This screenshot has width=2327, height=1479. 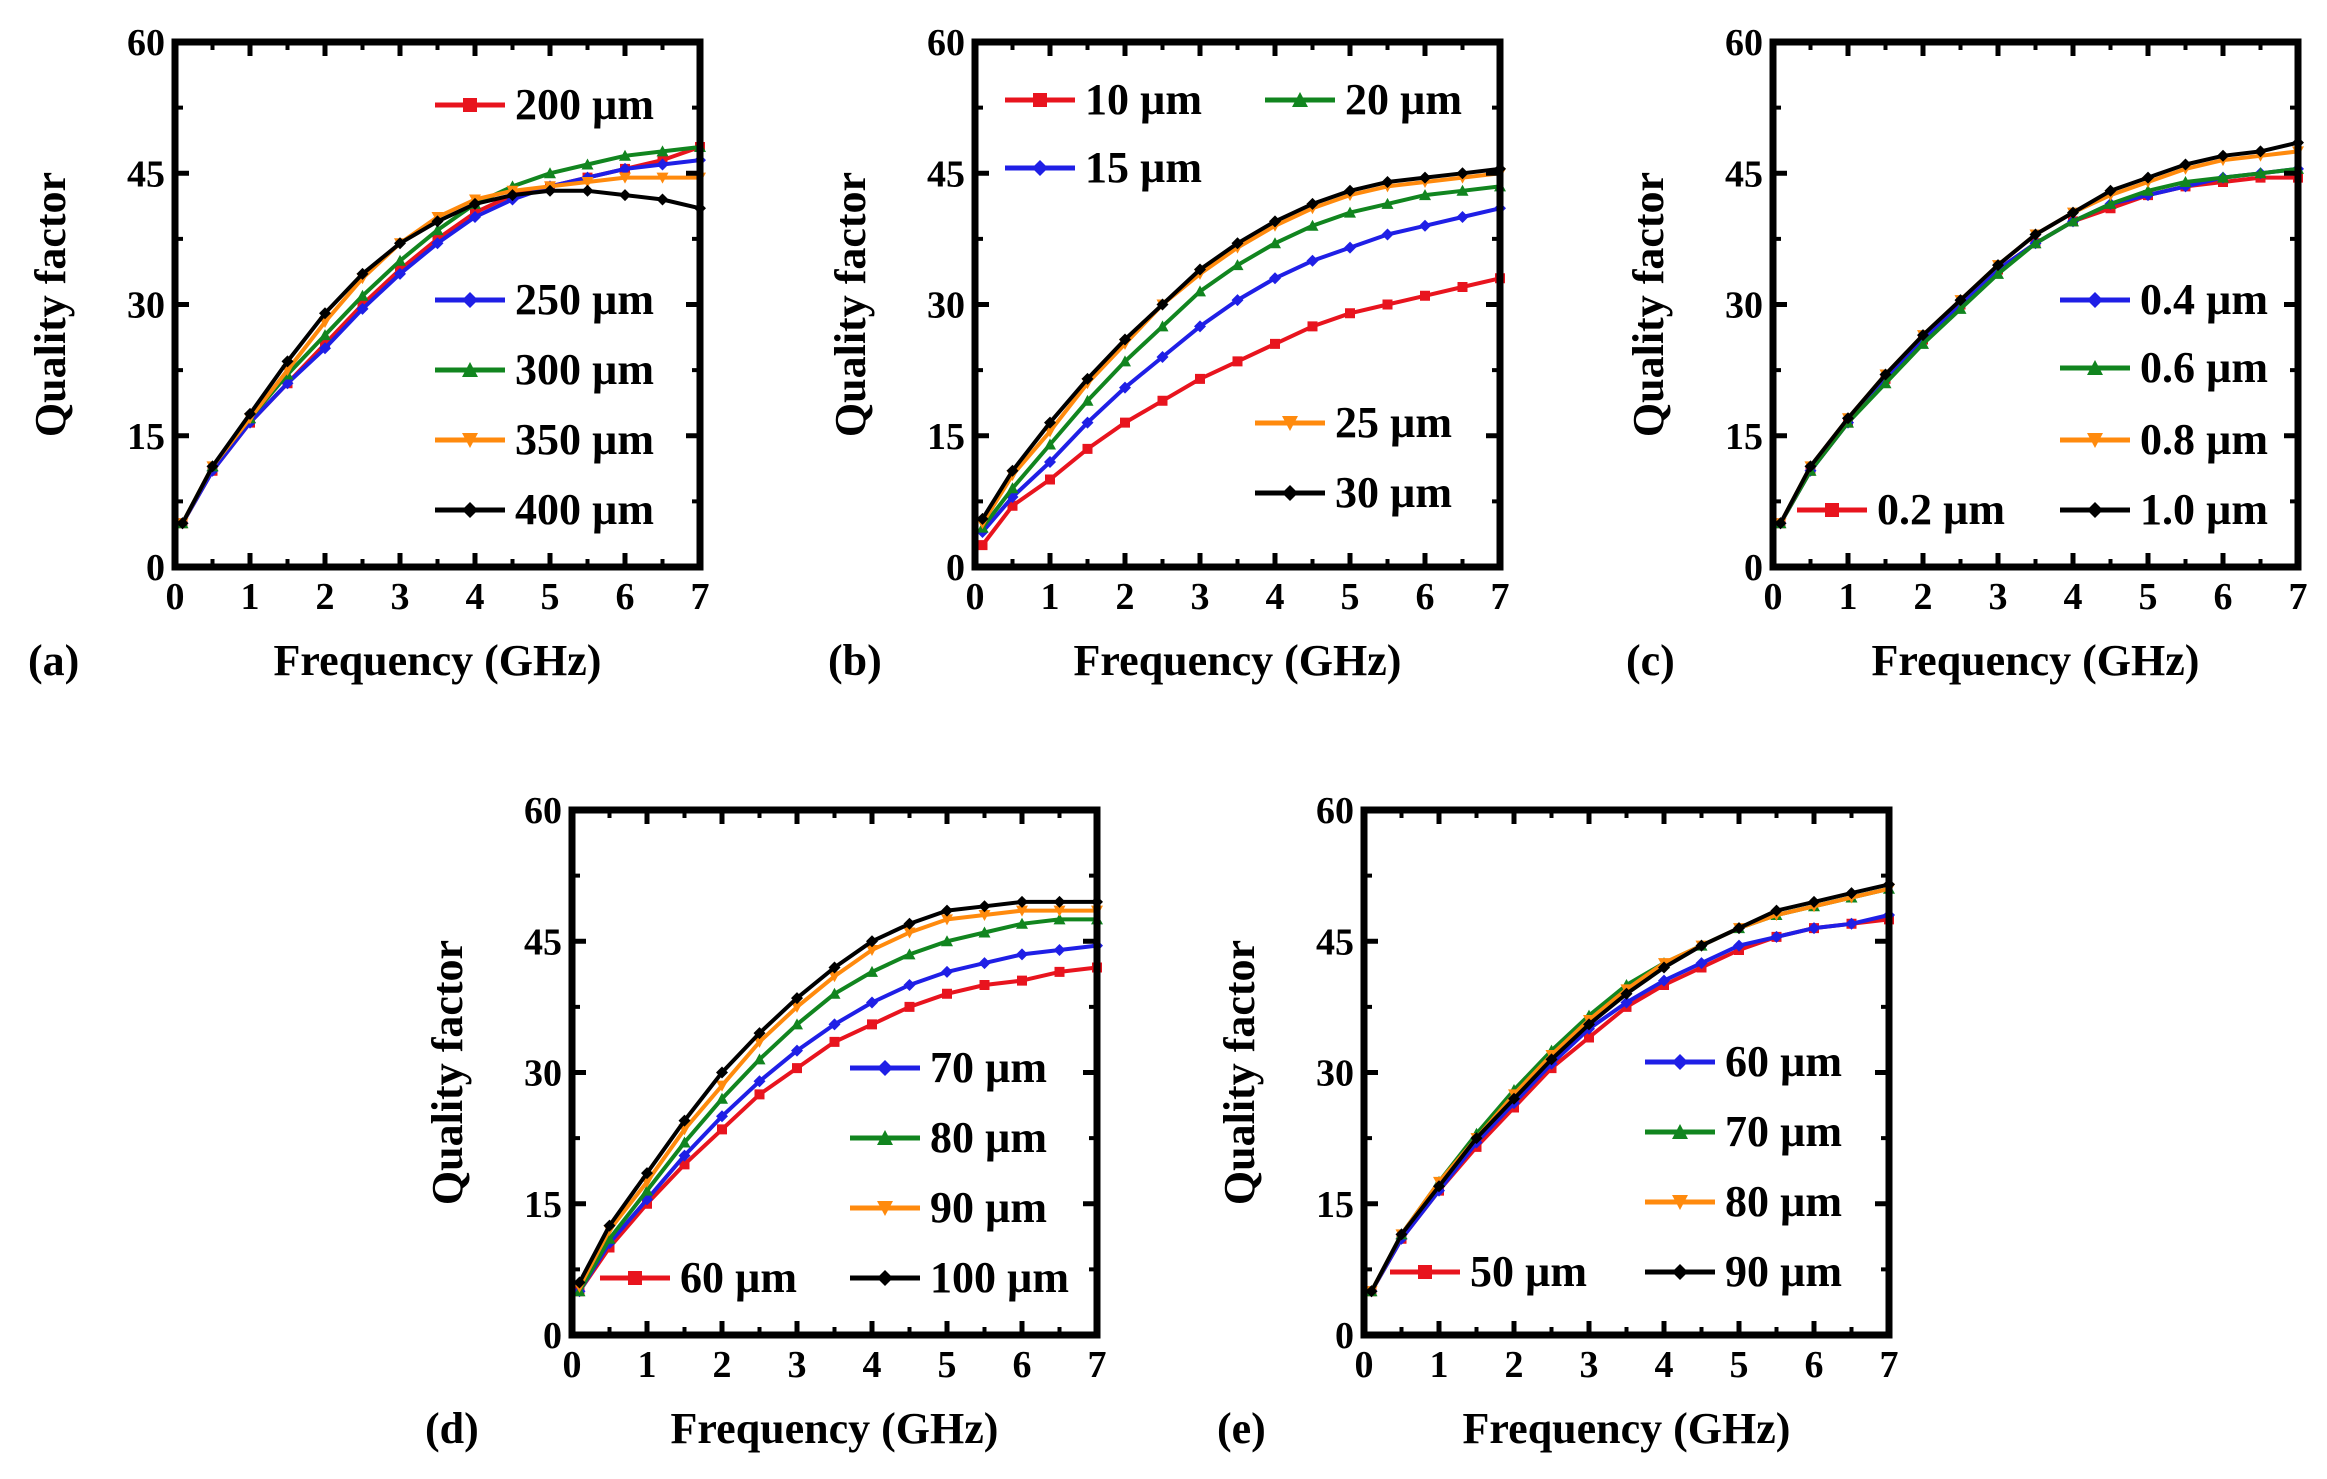 What do you see at coordinates (584, 299) in the screenshot?
I see `legend-label: 250 µm` at bounding box center [584, 299].